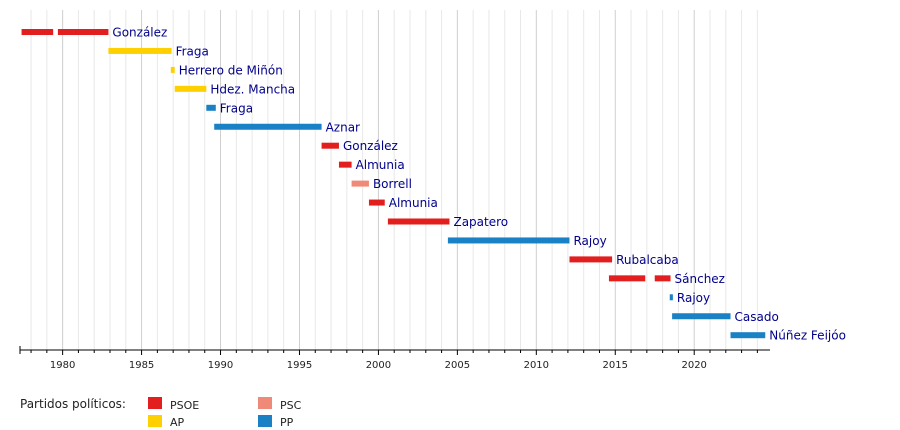  I want to click on legend-swatch-psoe, so click(155, 403).